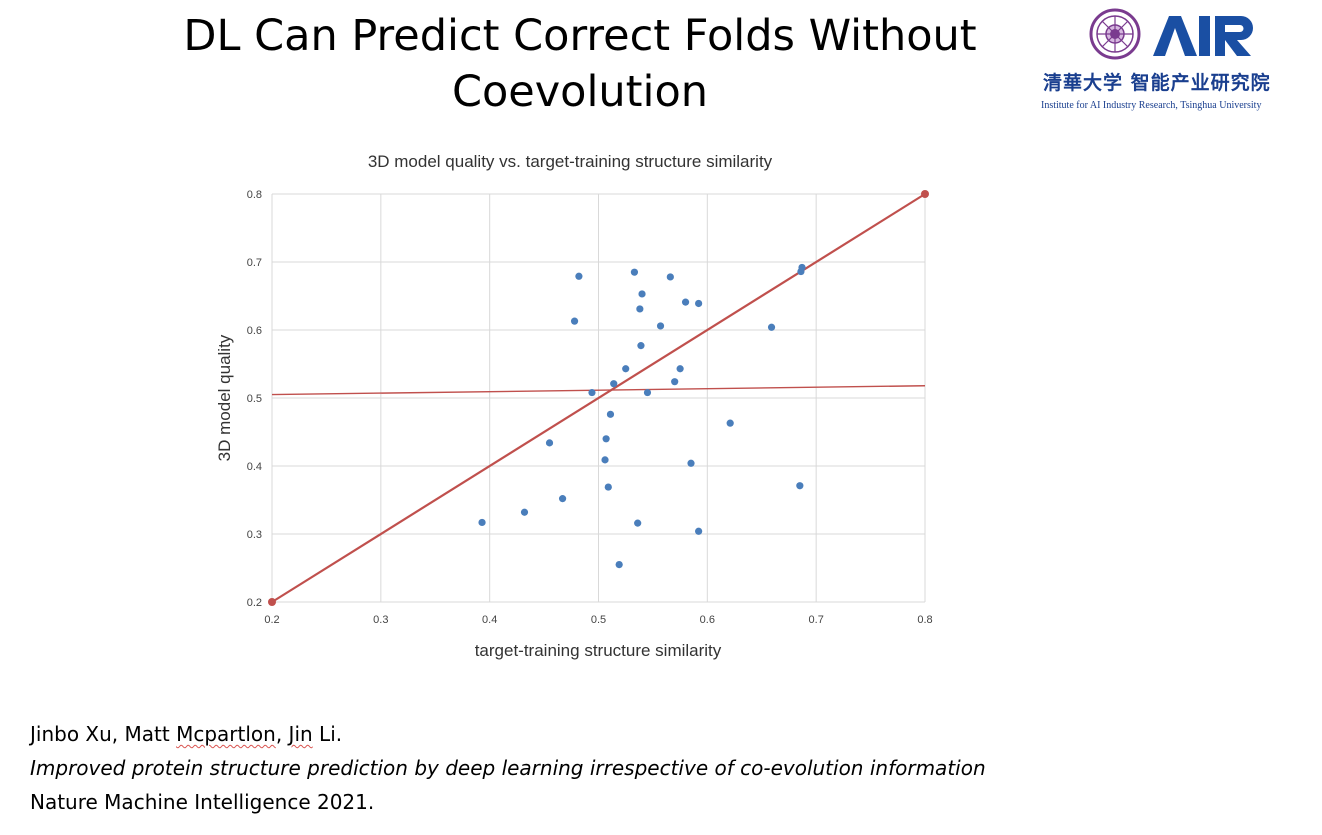 The image size is (1322, 835). I want to click on x-tick-label: 0.2, so click(271, 620).